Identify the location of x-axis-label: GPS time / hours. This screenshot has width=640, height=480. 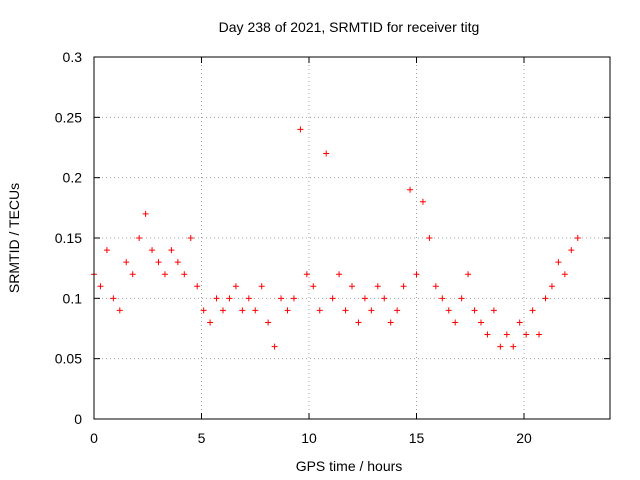
(349, 466).